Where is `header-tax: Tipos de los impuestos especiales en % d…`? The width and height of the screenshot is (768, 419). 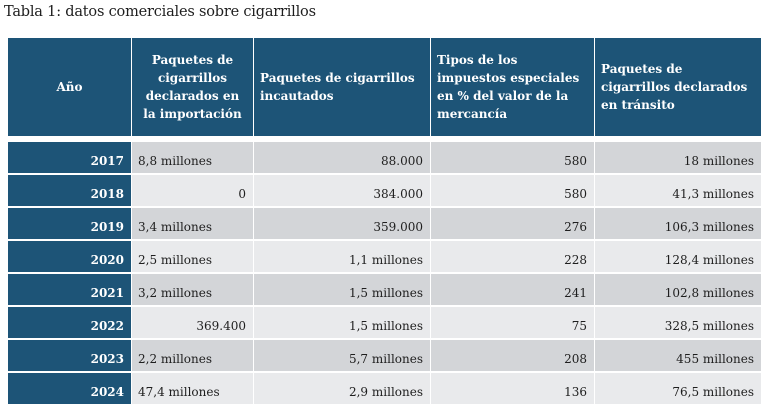 header-tax: Tipos de los impuestos especiales en % d… is located at coordinates (512, 87).